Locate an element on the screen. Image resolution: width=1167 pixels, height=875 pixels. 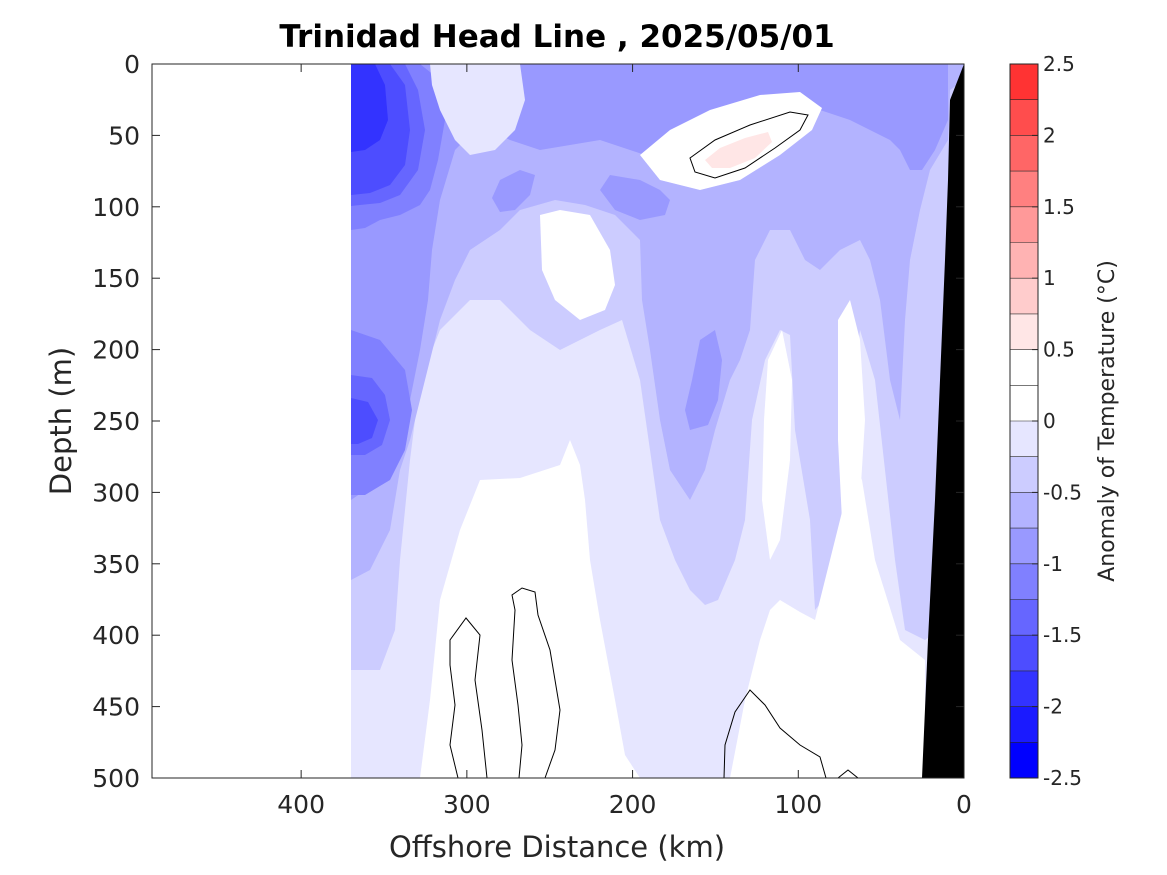
y-tick-label: 0 is located at coordinates (132, 64).